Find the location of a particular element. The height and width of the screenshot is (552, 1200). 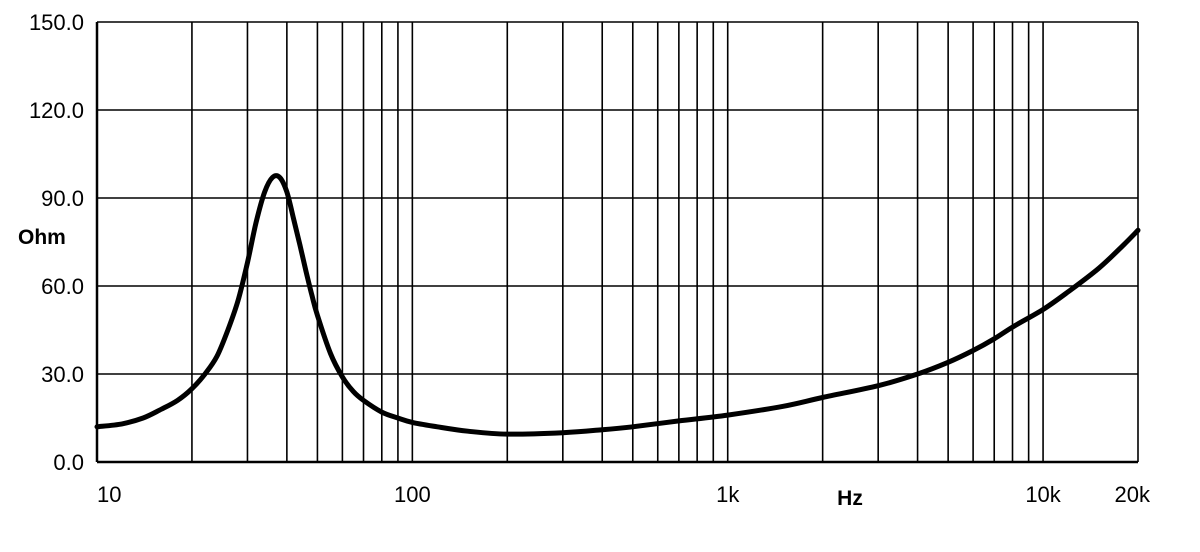

x-tick-label: 10k is located at coordinates (1043, 494).